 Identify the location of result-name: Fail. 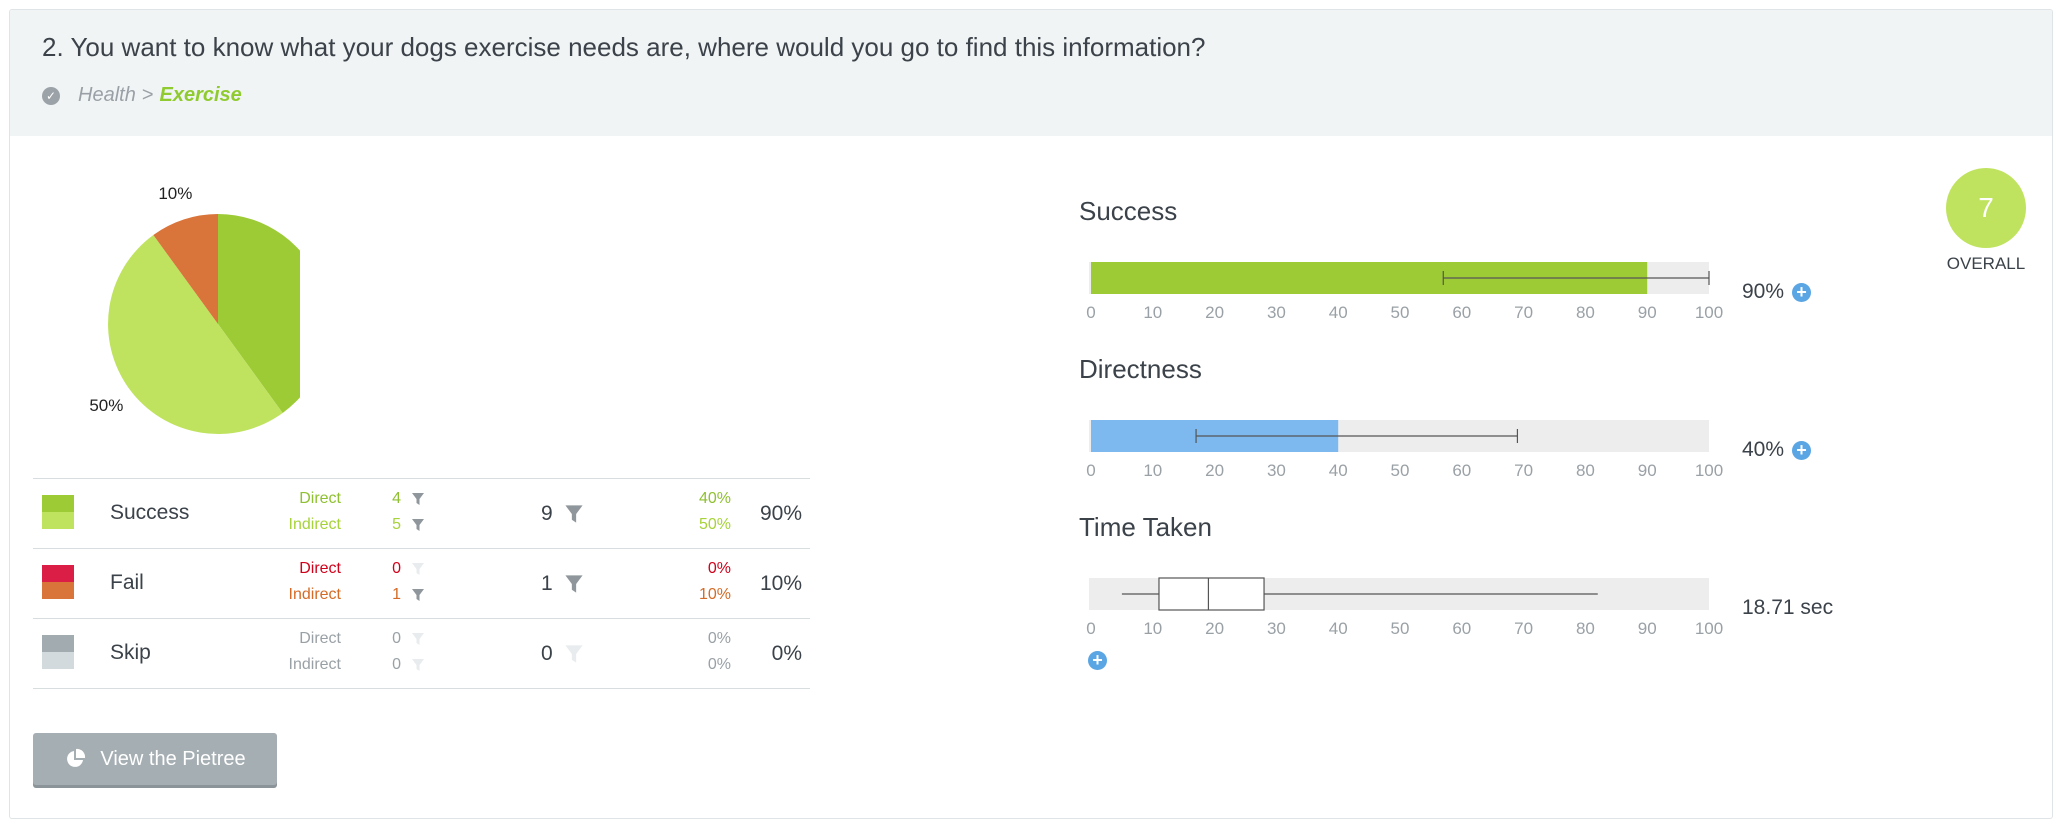
(127, 582).